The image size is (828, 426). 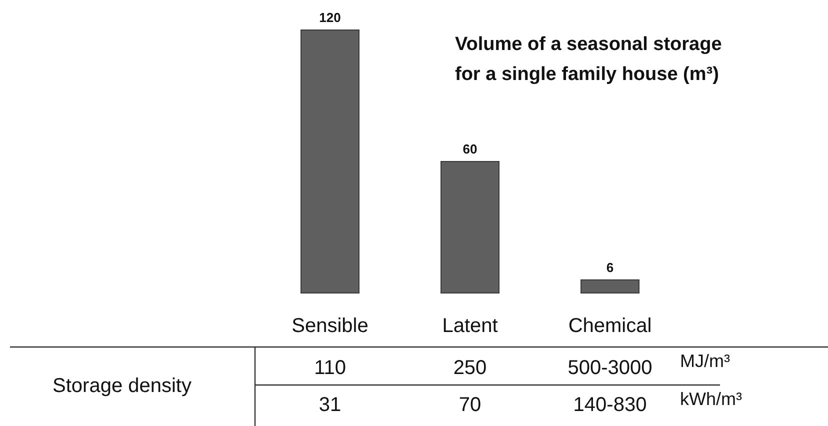 I want to click on text: MJ/m³, so click(x=705, y=361).